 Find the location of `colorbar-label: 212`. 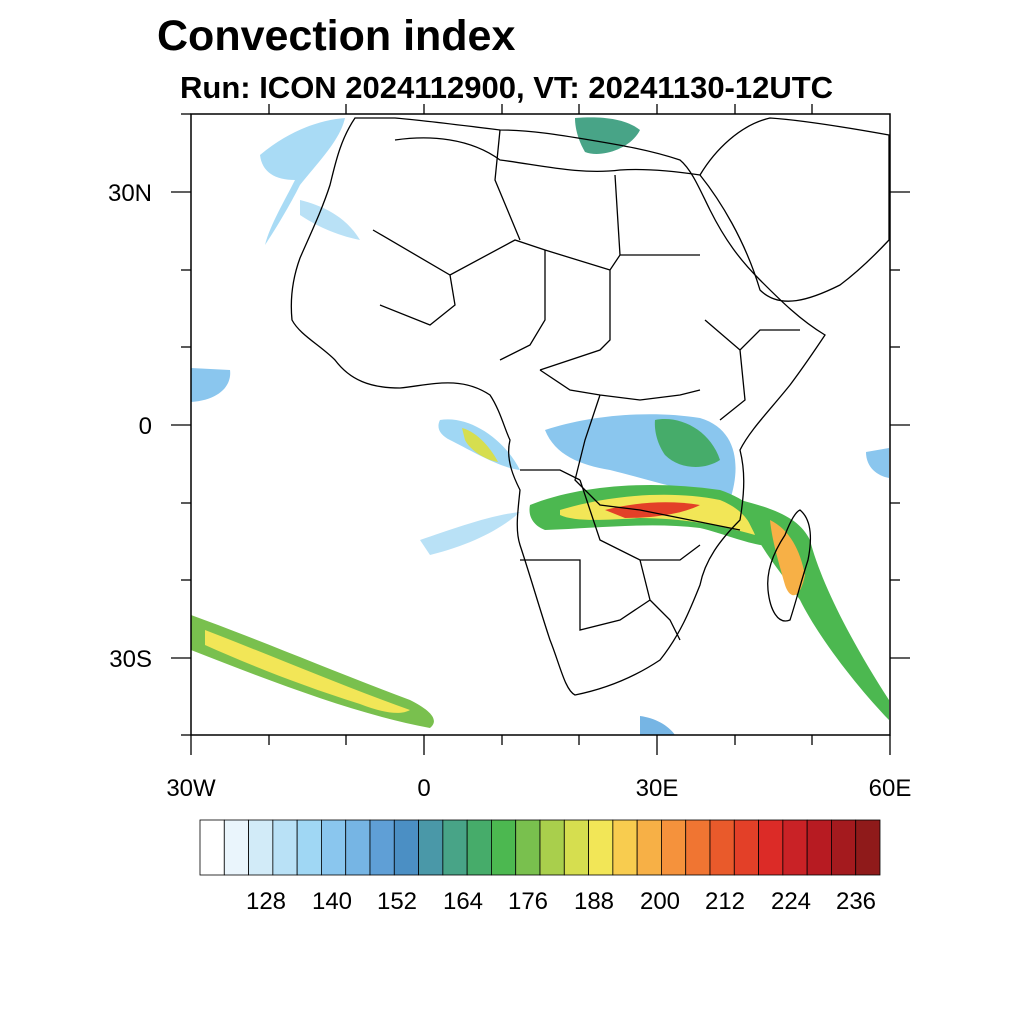

colorbar-label: 212 is located at coordinates (725, 901).